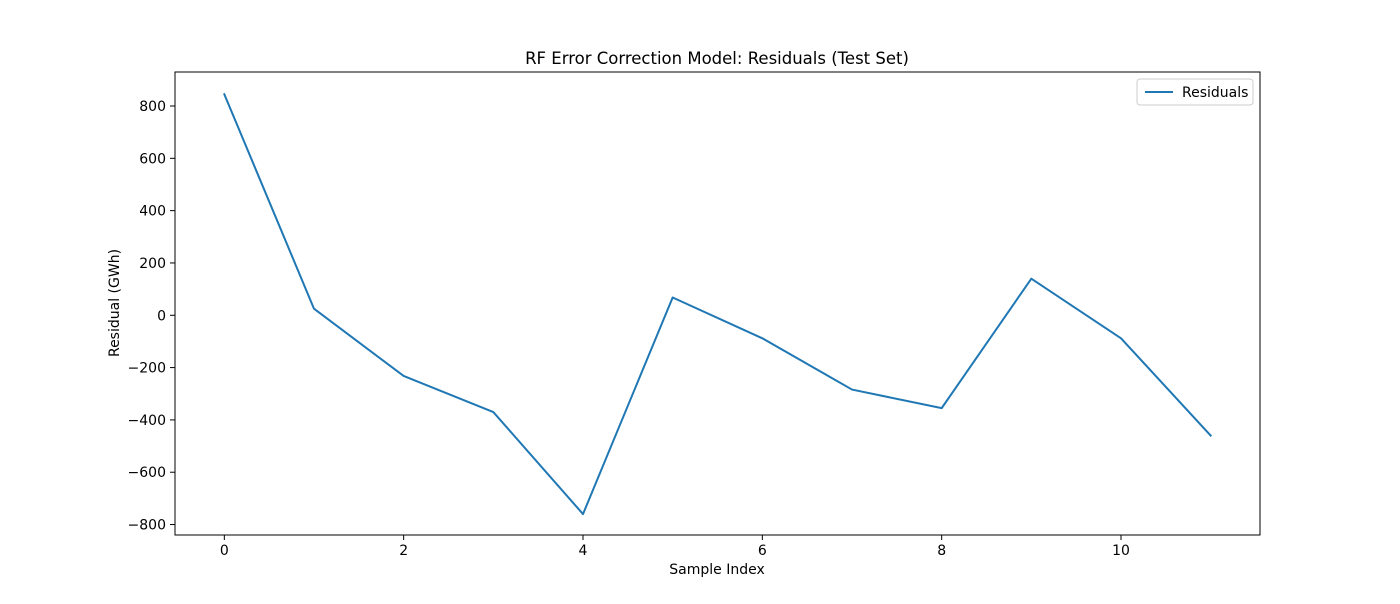 The image size is (1400, 604). Describe the element at coordinates (224, 551) in the screenshot. I see `x-tick-label: 0` at that location.